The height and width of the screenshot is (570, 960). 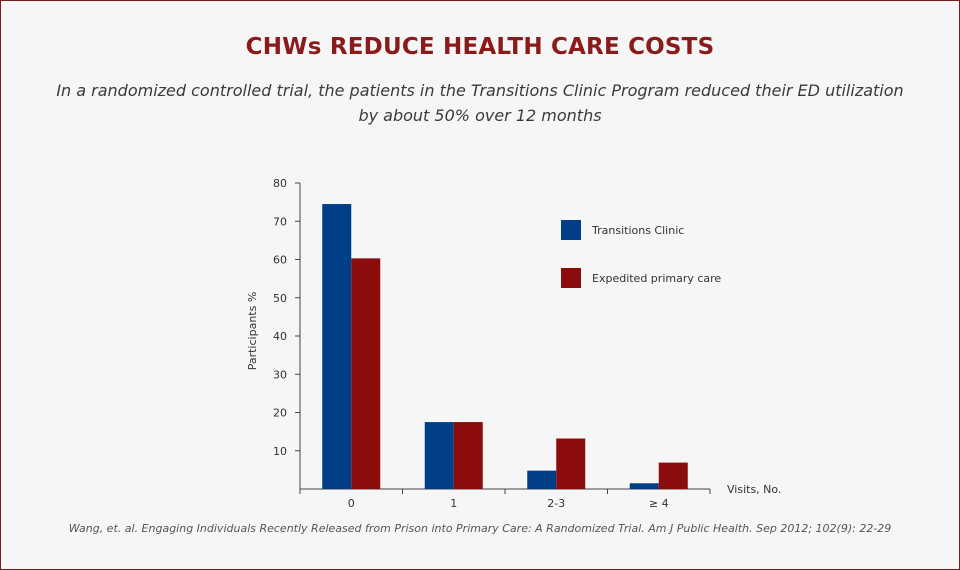 I want to click on y-tick-label: 10, so click(x=280, y=451).